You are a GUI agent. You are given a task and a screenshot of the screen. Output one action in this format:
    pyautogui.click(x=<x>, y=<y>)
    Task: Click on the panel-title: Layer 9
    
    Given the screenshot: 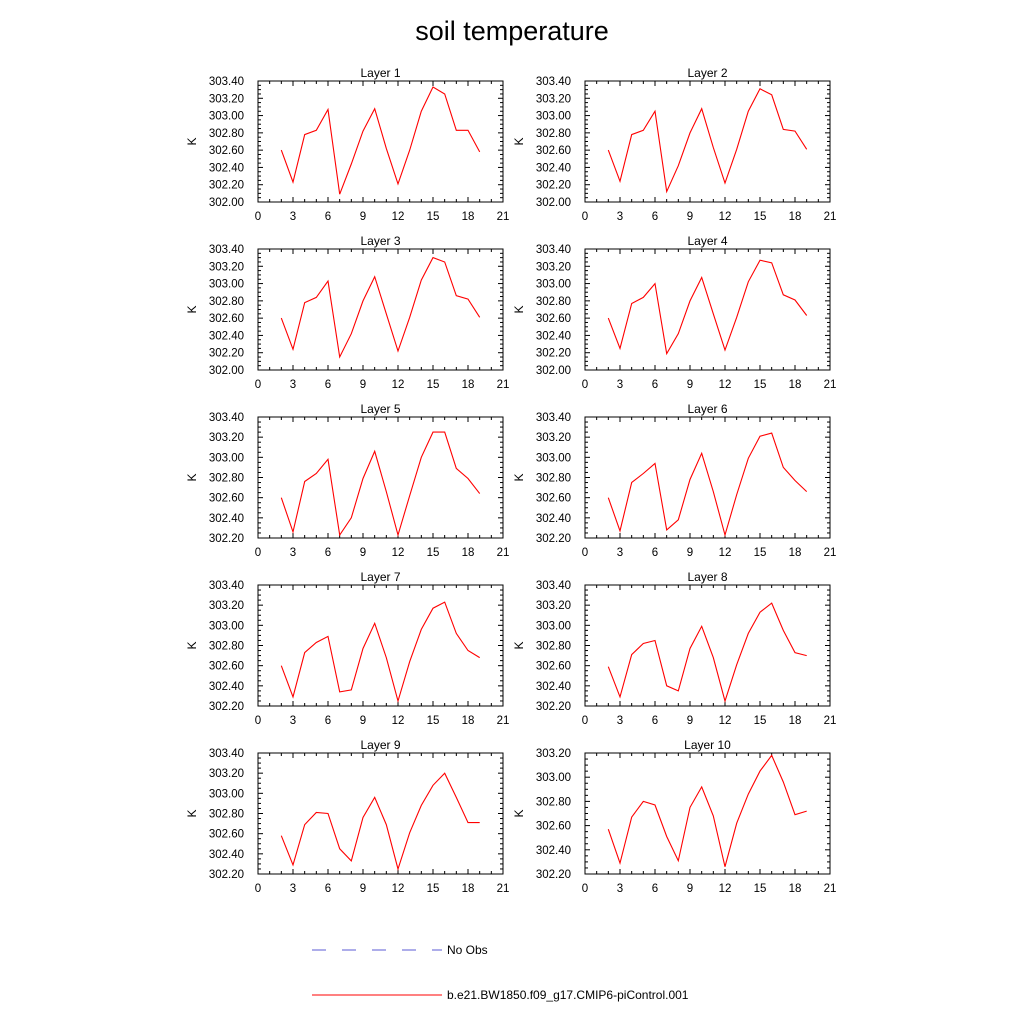 What is the action you would take?
    pyautogui.click(x=380, y=745)
    